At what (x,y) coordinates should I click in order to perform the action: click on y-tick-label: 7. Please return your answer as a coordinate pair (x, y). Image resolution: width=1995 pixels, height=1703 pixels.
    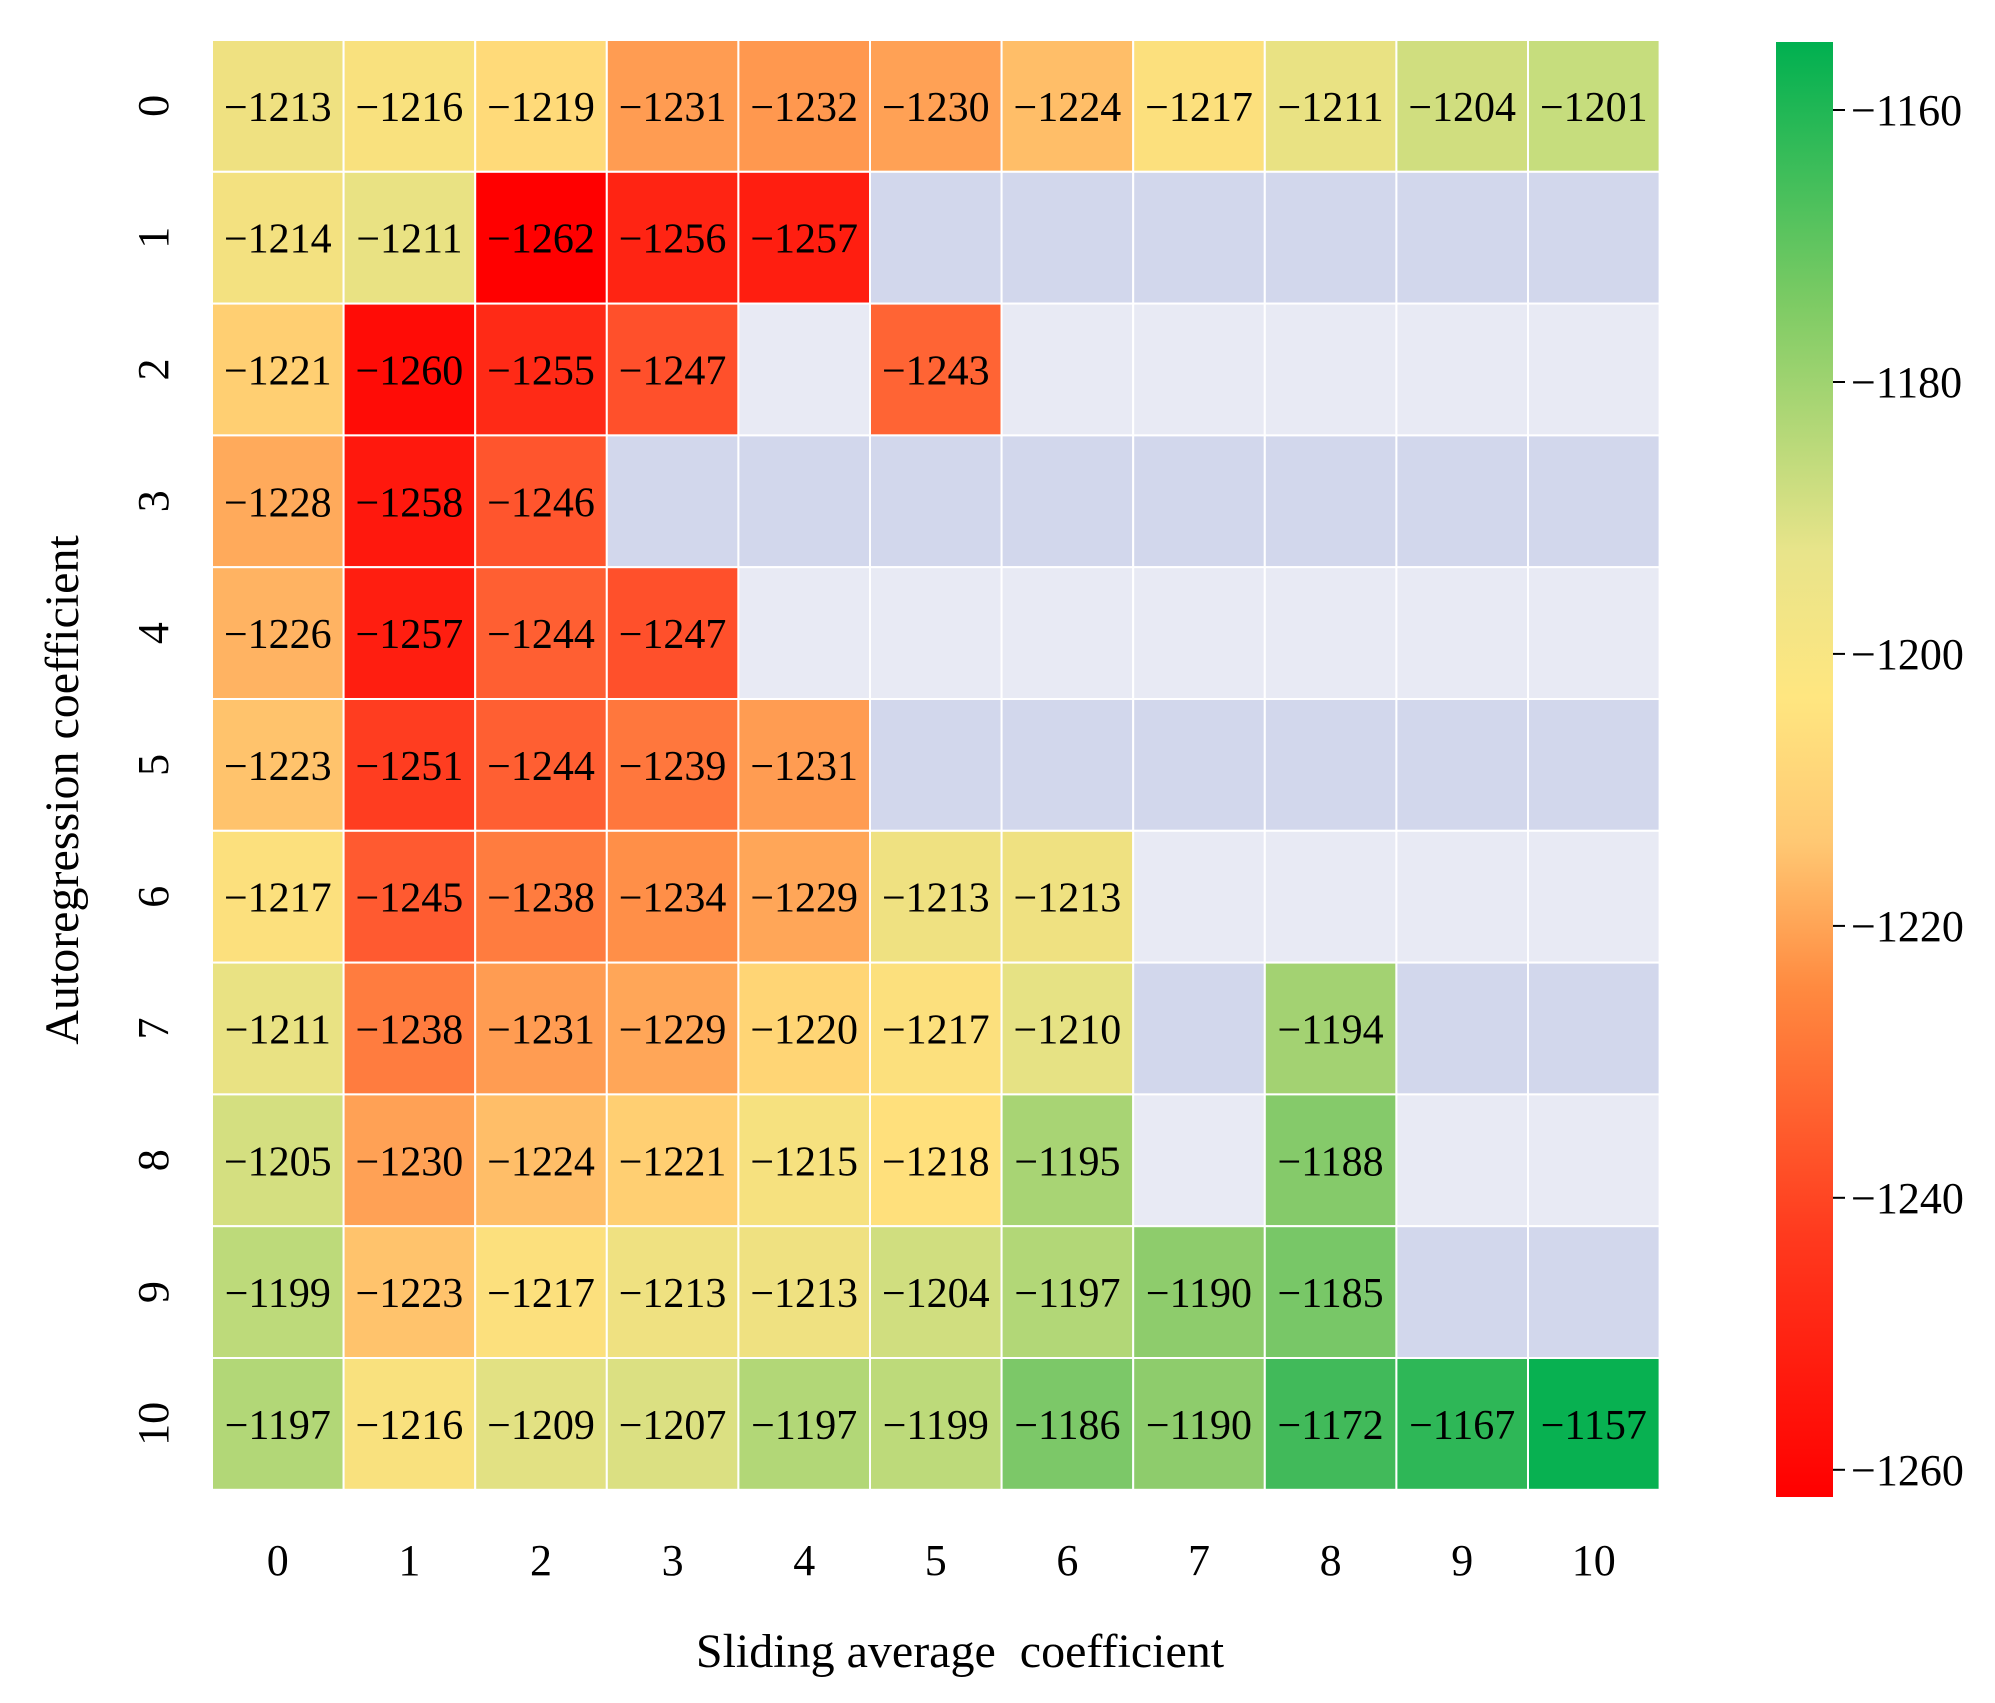
    Looking at the image, I should click on (153, 1029).